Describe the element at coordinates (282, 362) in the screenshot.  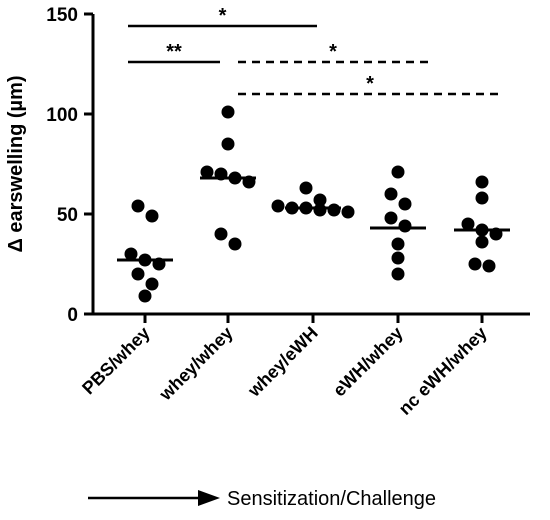
I see `category-label: whey/eWH` at that location.